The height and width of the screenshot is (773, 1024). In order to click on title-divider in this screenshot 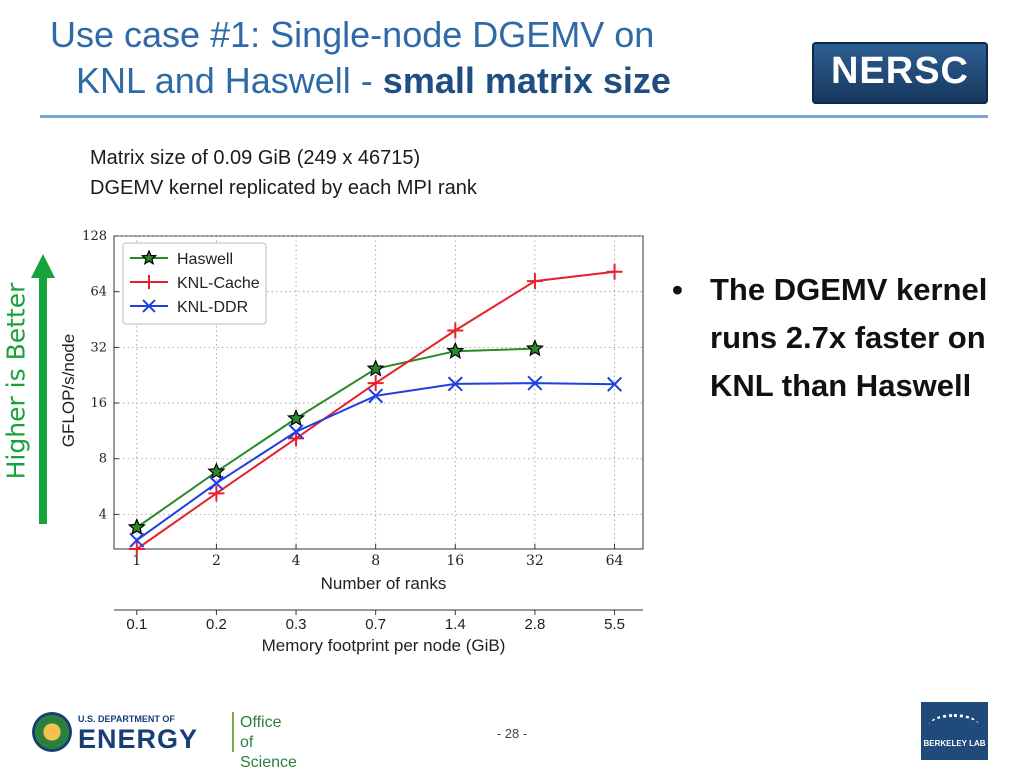, I will do `click(514, 116)`.